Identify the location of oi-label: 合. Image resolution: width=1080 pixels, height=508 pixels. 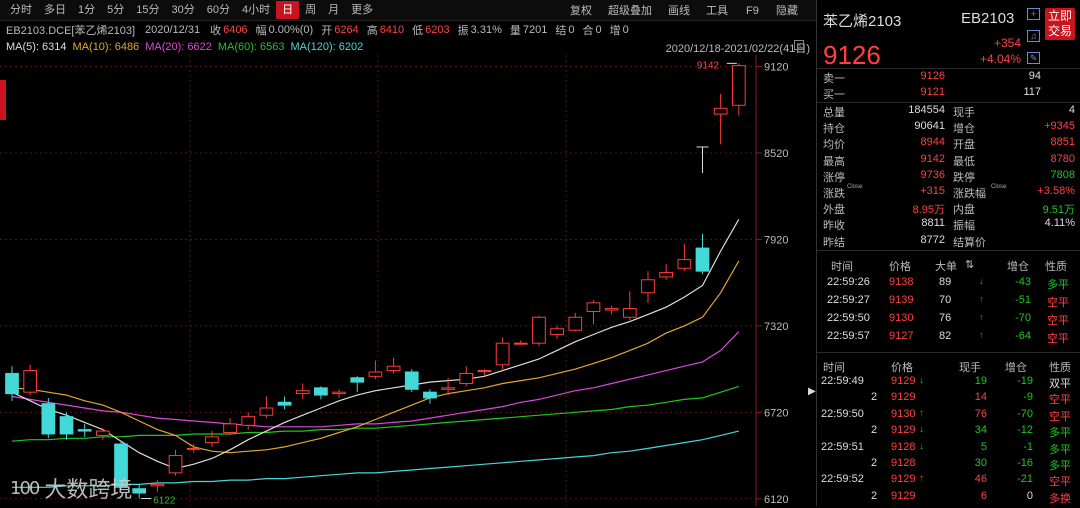
(588, 31).